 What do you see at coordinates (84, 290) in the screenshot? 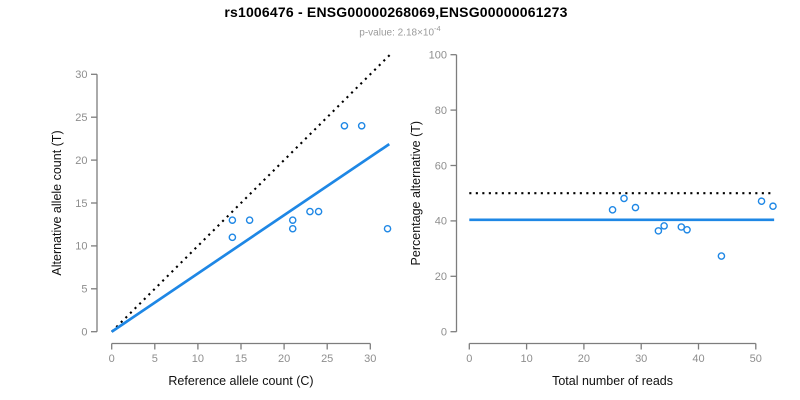
I see `y-tick-label: 5` at bounding box center [84, 290].